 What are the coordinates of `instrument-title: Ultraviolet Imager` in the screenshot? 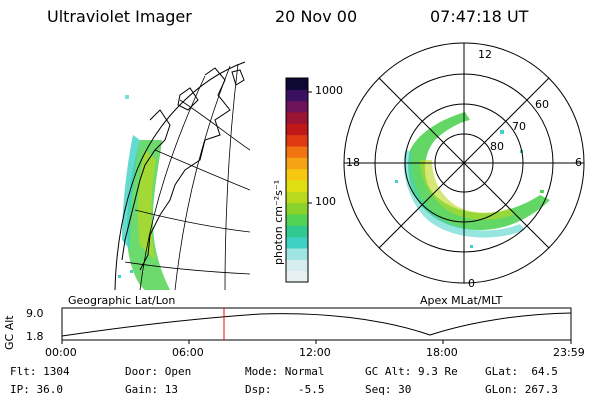 It's located at (119, 16).